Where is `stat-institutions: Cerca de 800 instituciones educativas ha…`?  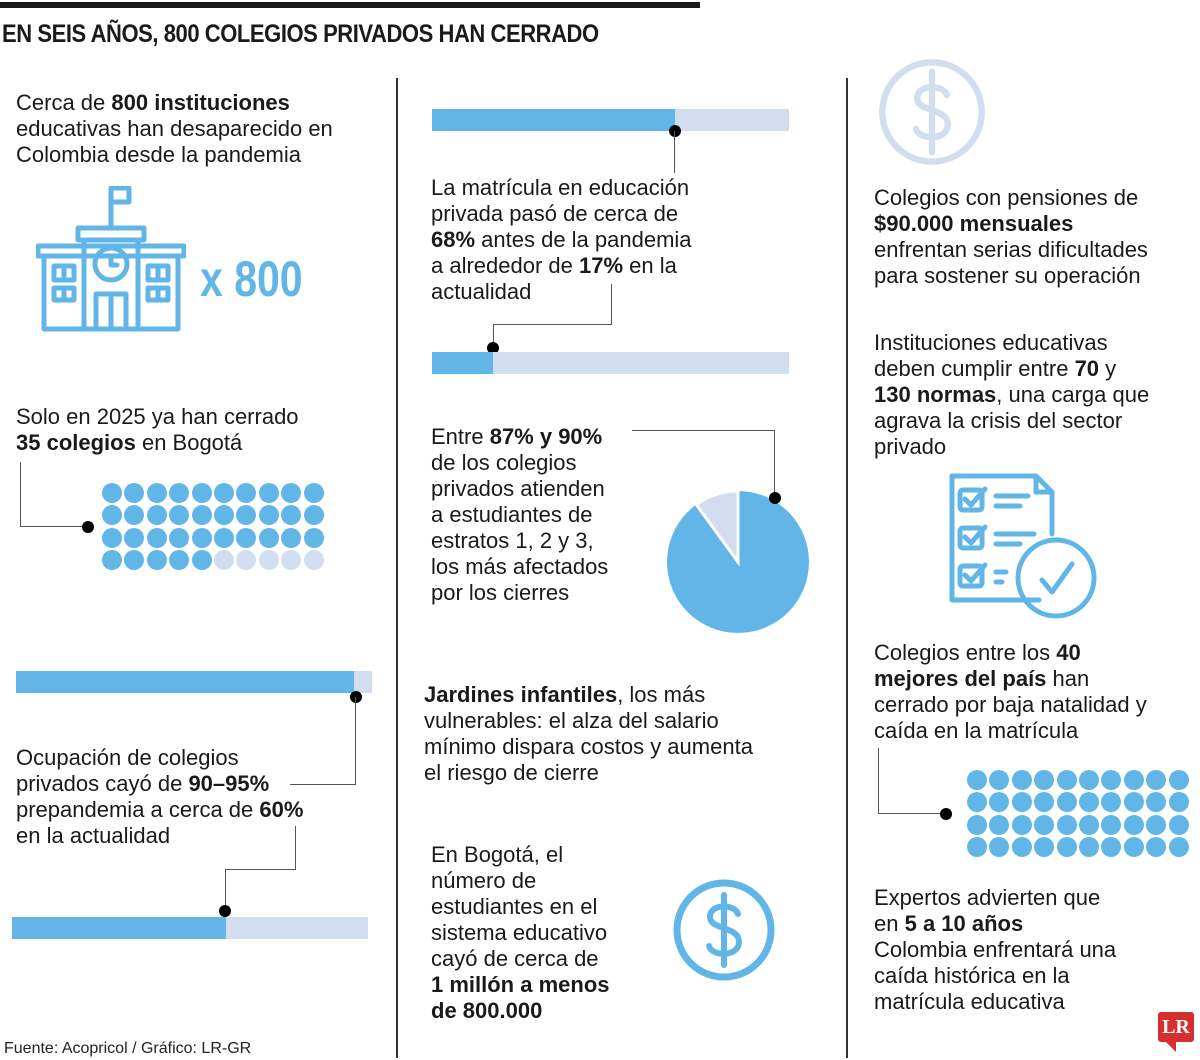 stat-institutions: Cerca de 800 instituciones educativas ha… is located at coordinates (174, 128).